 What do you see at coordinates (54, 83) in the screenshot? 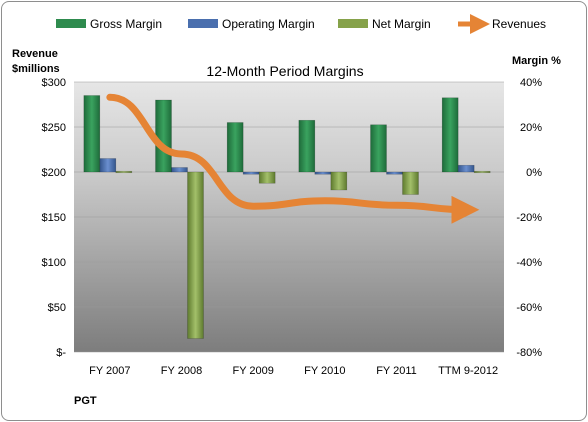
I see `left-tick-label: $300` at bounding box center [54, 83].